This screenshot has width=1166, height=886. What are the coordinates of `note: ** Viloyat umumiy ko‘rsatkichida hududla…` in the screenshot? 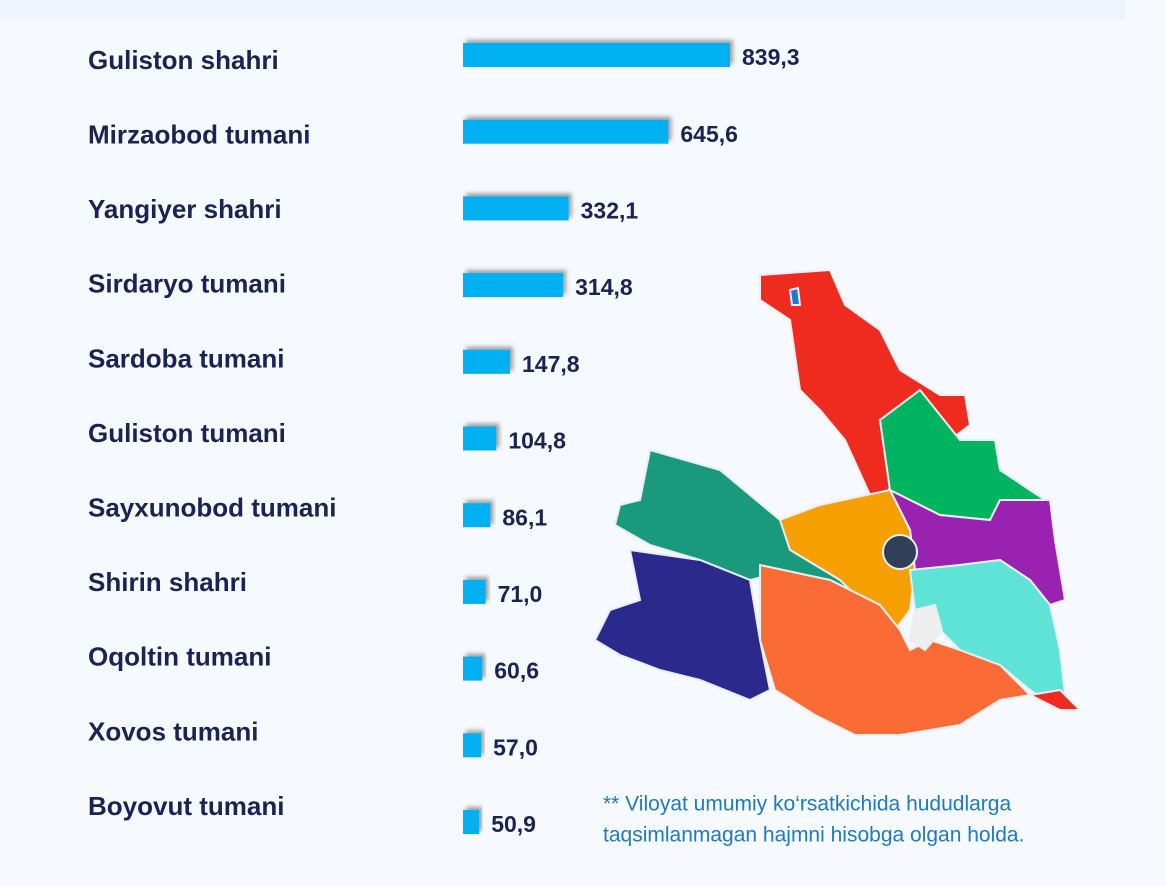 It's located at (807, 804).